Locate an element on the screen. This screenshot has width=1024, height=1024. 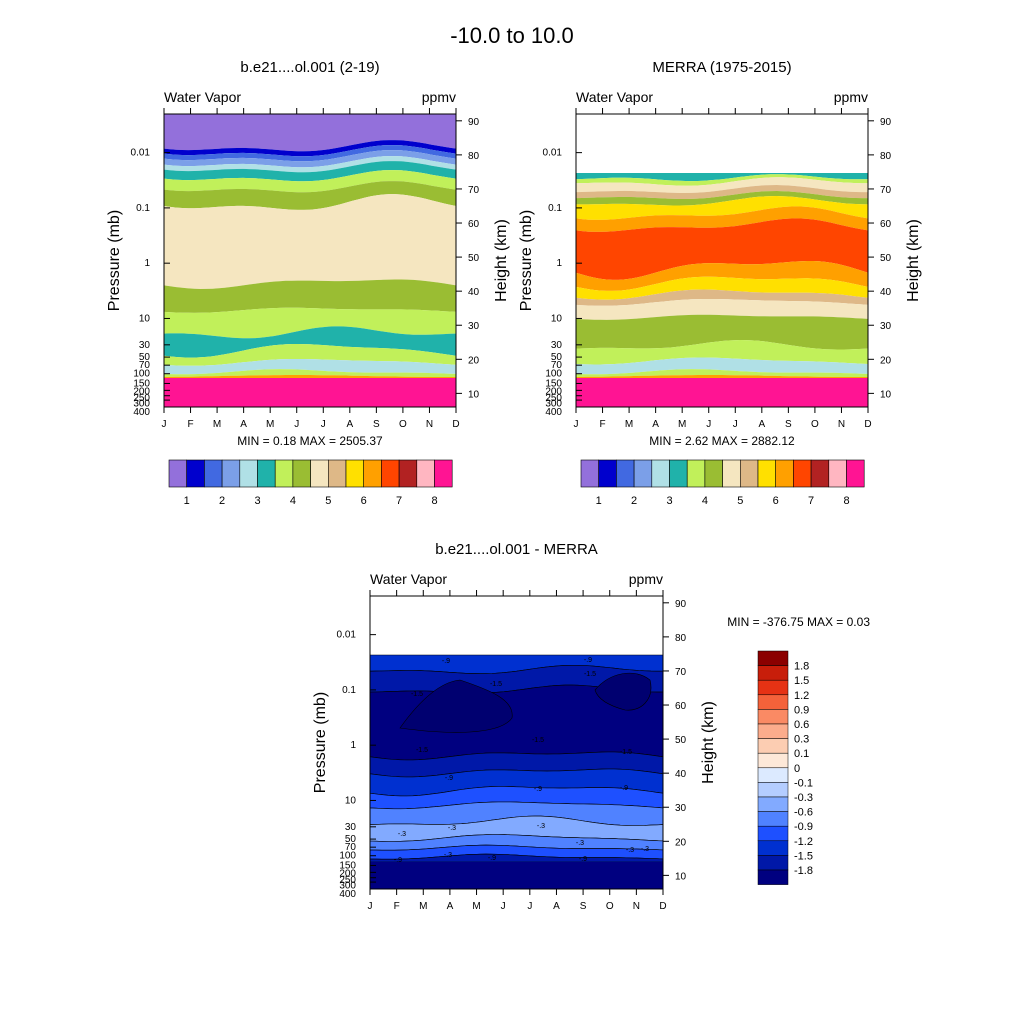
colorbar-merra-label: 8 is located at coordinates (846, 501).